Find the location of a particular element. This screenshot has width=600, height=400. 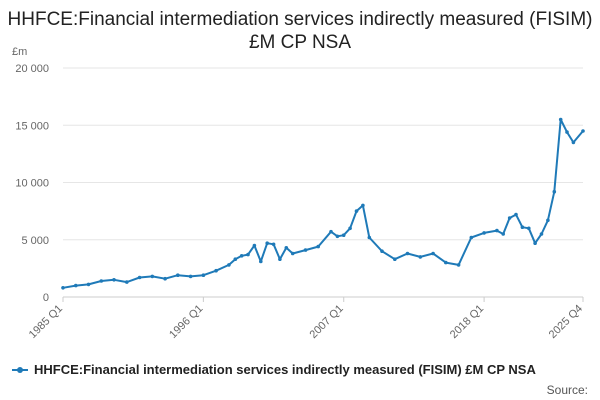

source-label: Source: is located at coordinates (567, 390).